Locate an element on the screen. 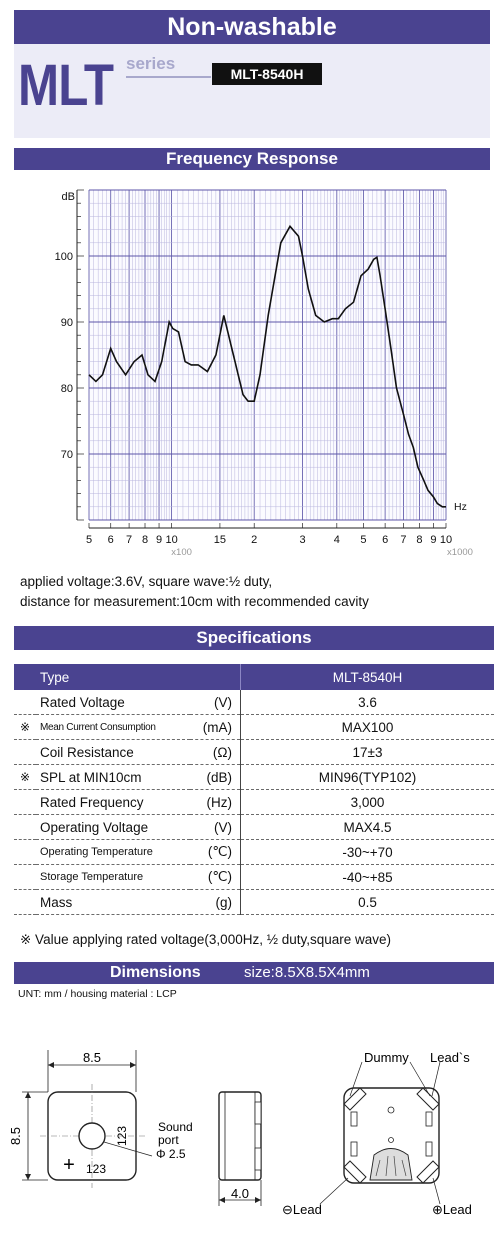  spec-row: Storage Temperature (℃) -40~+85 is located at coordinates (254, 877).